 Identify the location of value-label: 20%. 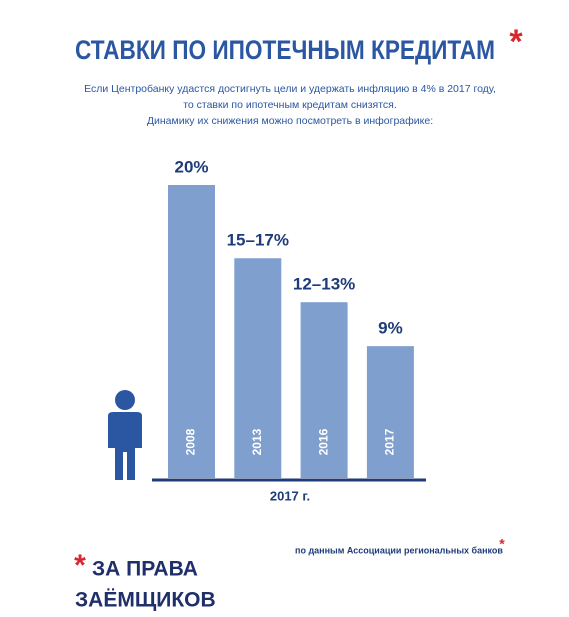
(191, 166).